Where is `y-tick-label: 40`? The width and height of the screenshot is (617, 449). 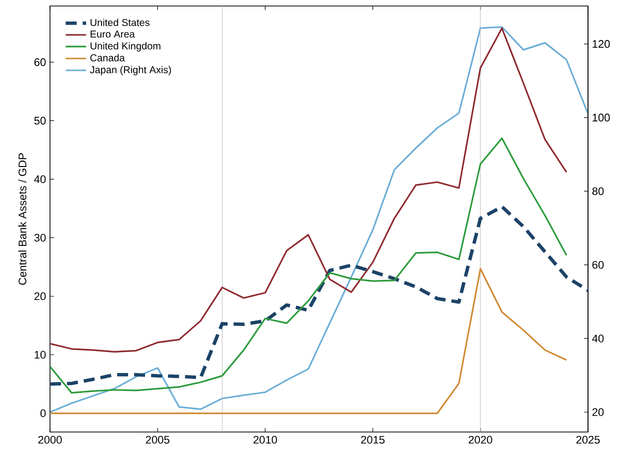 y-tick-label: 40 is located at coordinates (40, 179).